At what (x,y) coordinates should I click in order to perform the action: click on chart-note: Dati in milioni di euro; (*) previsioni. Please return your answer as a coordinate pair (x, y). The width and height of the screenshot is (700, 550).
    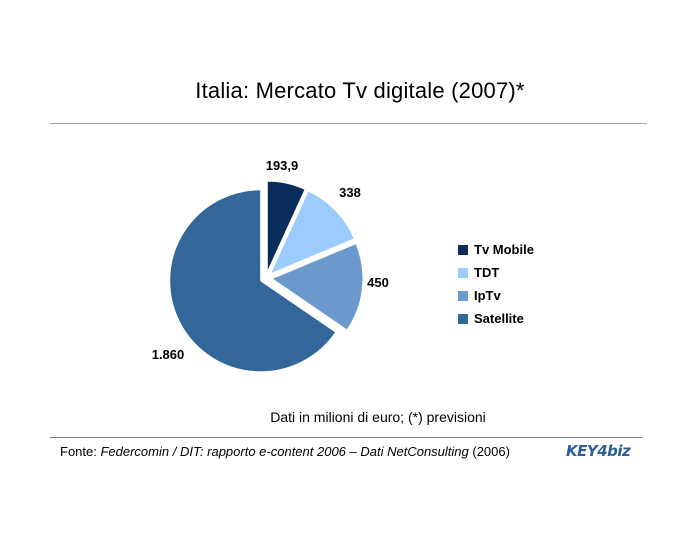
    Looking at the image, I should click on (378, 417).